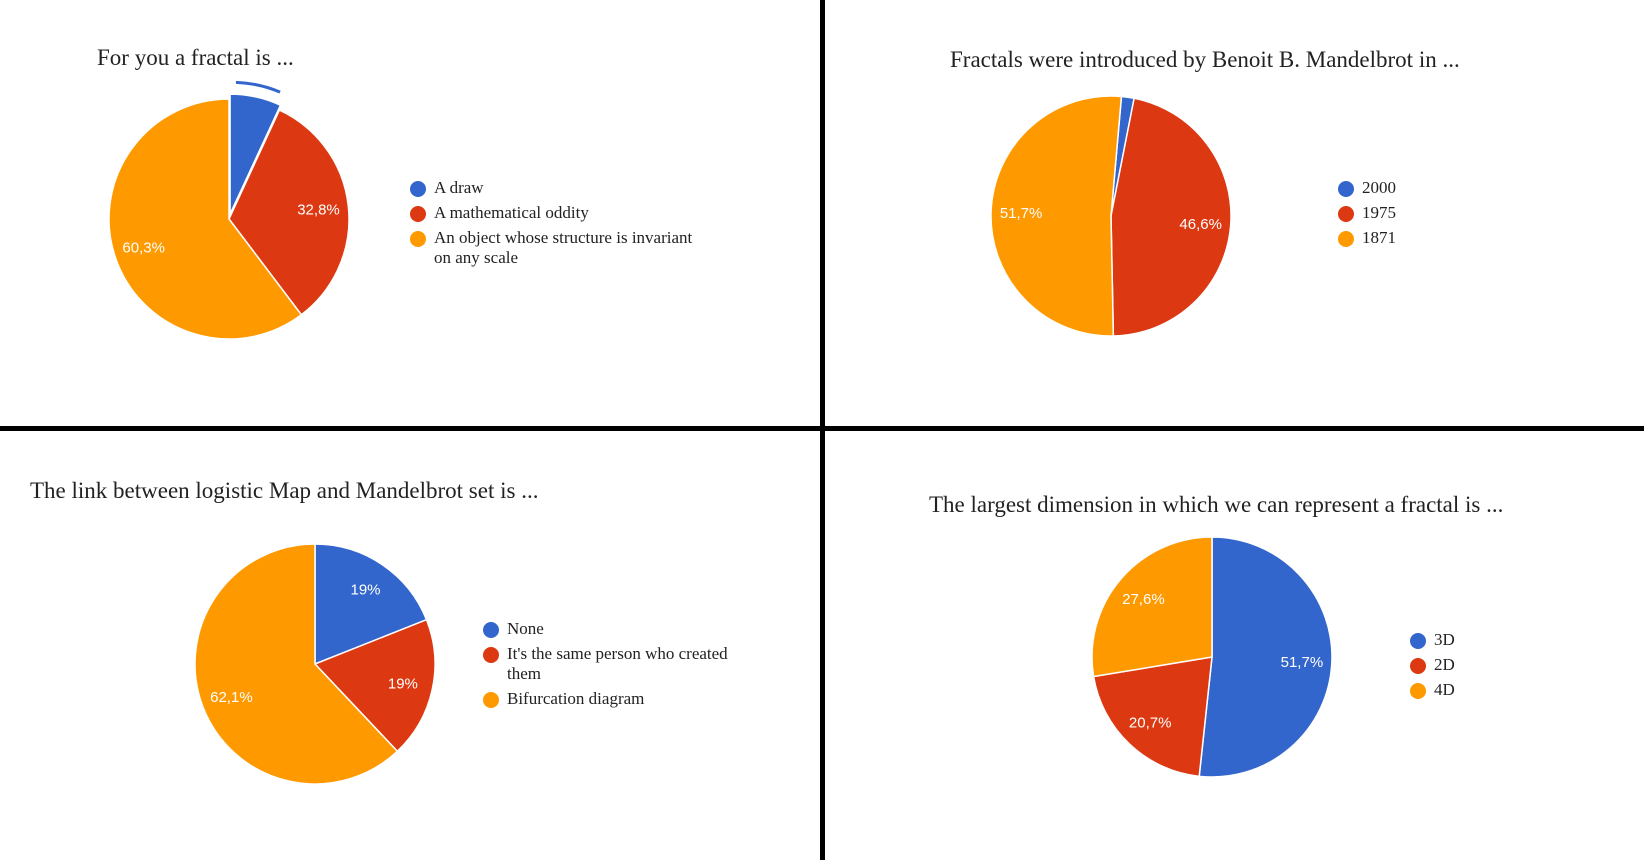  I want to click on legend-label: 3D, so click(1444, 639).